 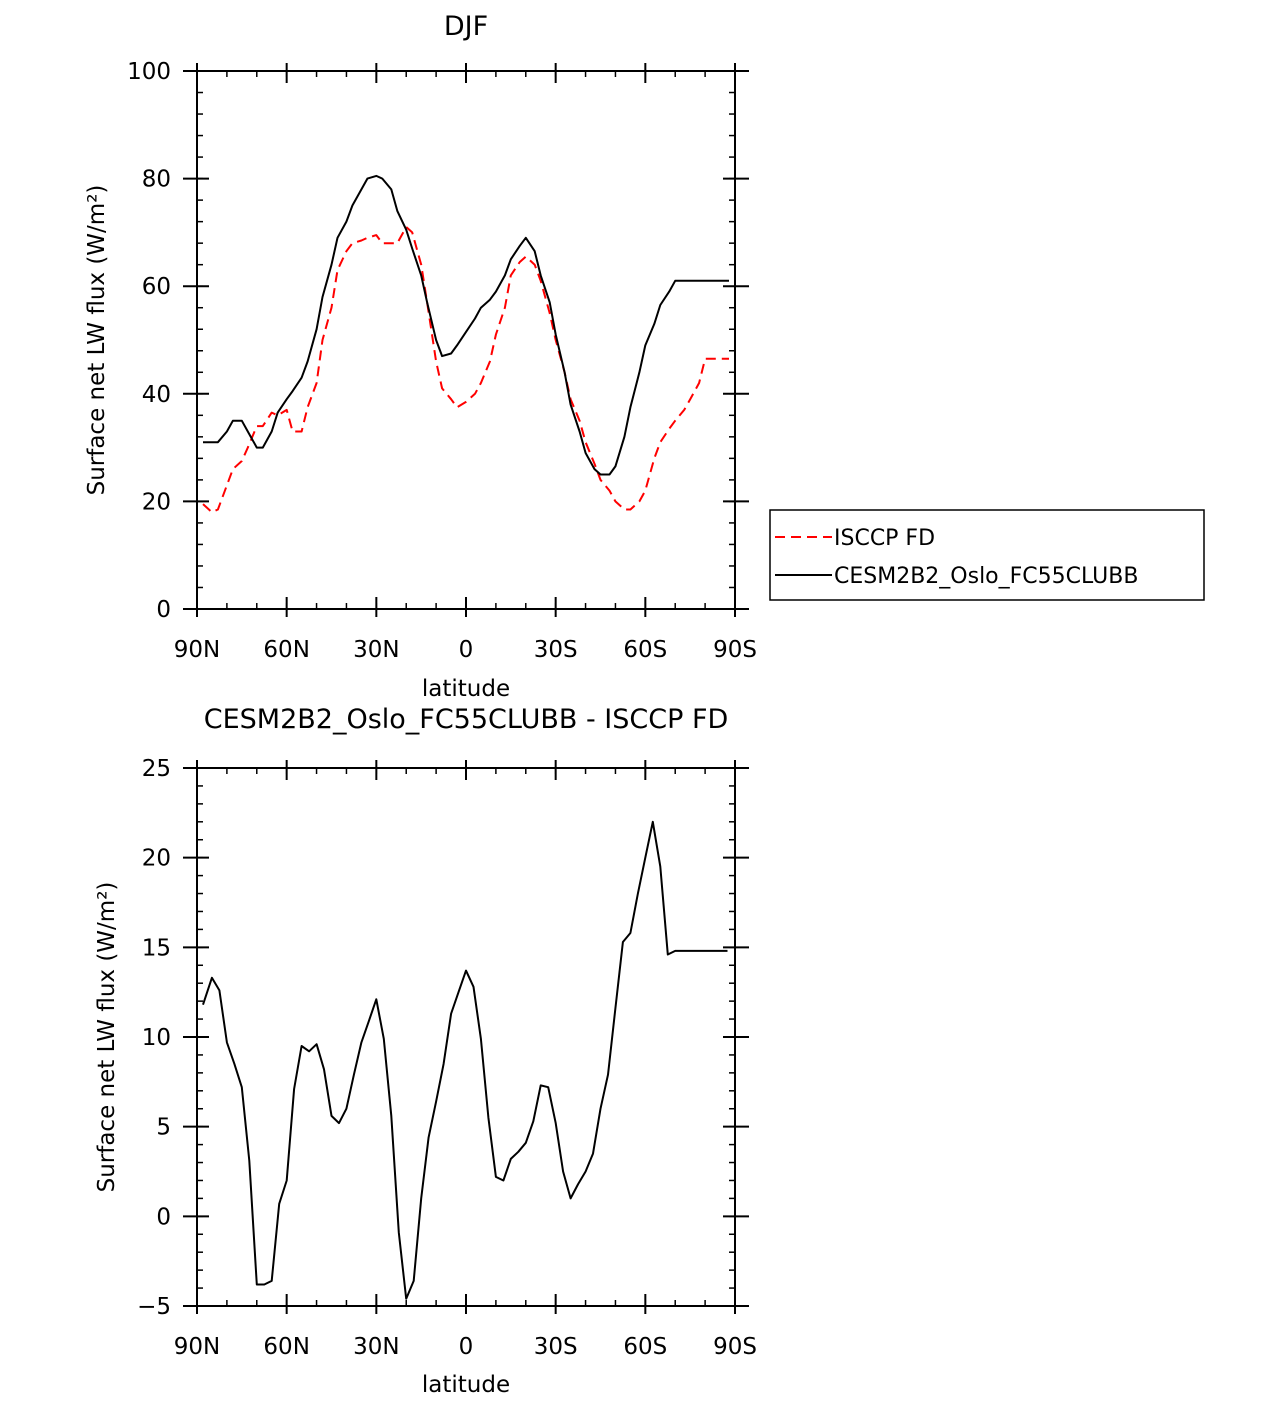 I want to click on bottom-x-tick-label: 0, so click(x=466, y=1347).